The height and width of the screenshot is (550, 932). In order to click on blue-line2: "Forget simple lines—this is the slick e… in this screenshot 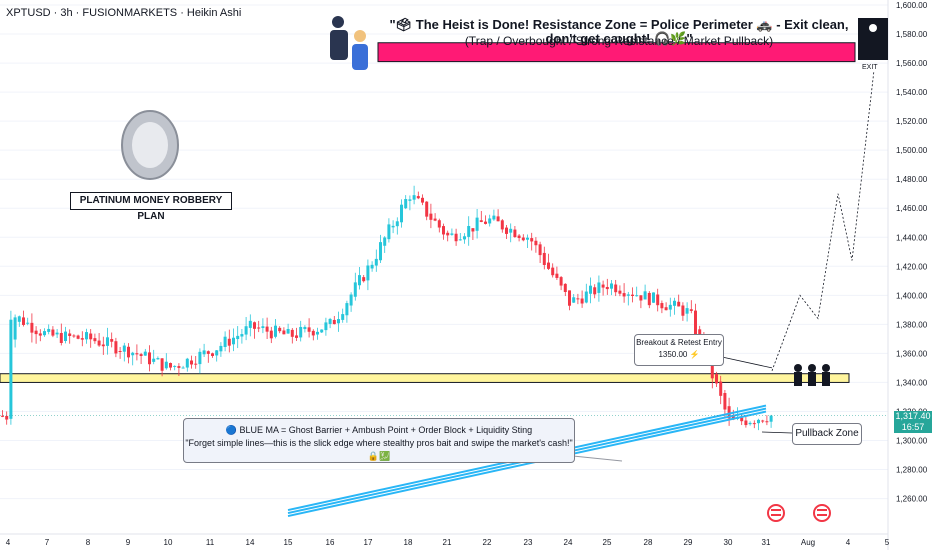, I will do `click(379, 449)`.